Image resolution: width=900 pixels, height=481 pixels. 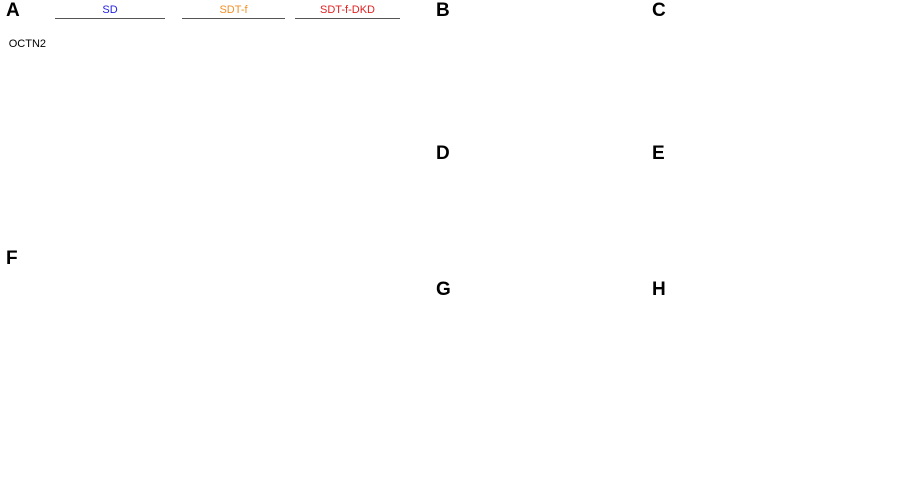 I want to click on group-label-sdt-f-dkd: SDT-f-DKD, so click(x=347, y=10).